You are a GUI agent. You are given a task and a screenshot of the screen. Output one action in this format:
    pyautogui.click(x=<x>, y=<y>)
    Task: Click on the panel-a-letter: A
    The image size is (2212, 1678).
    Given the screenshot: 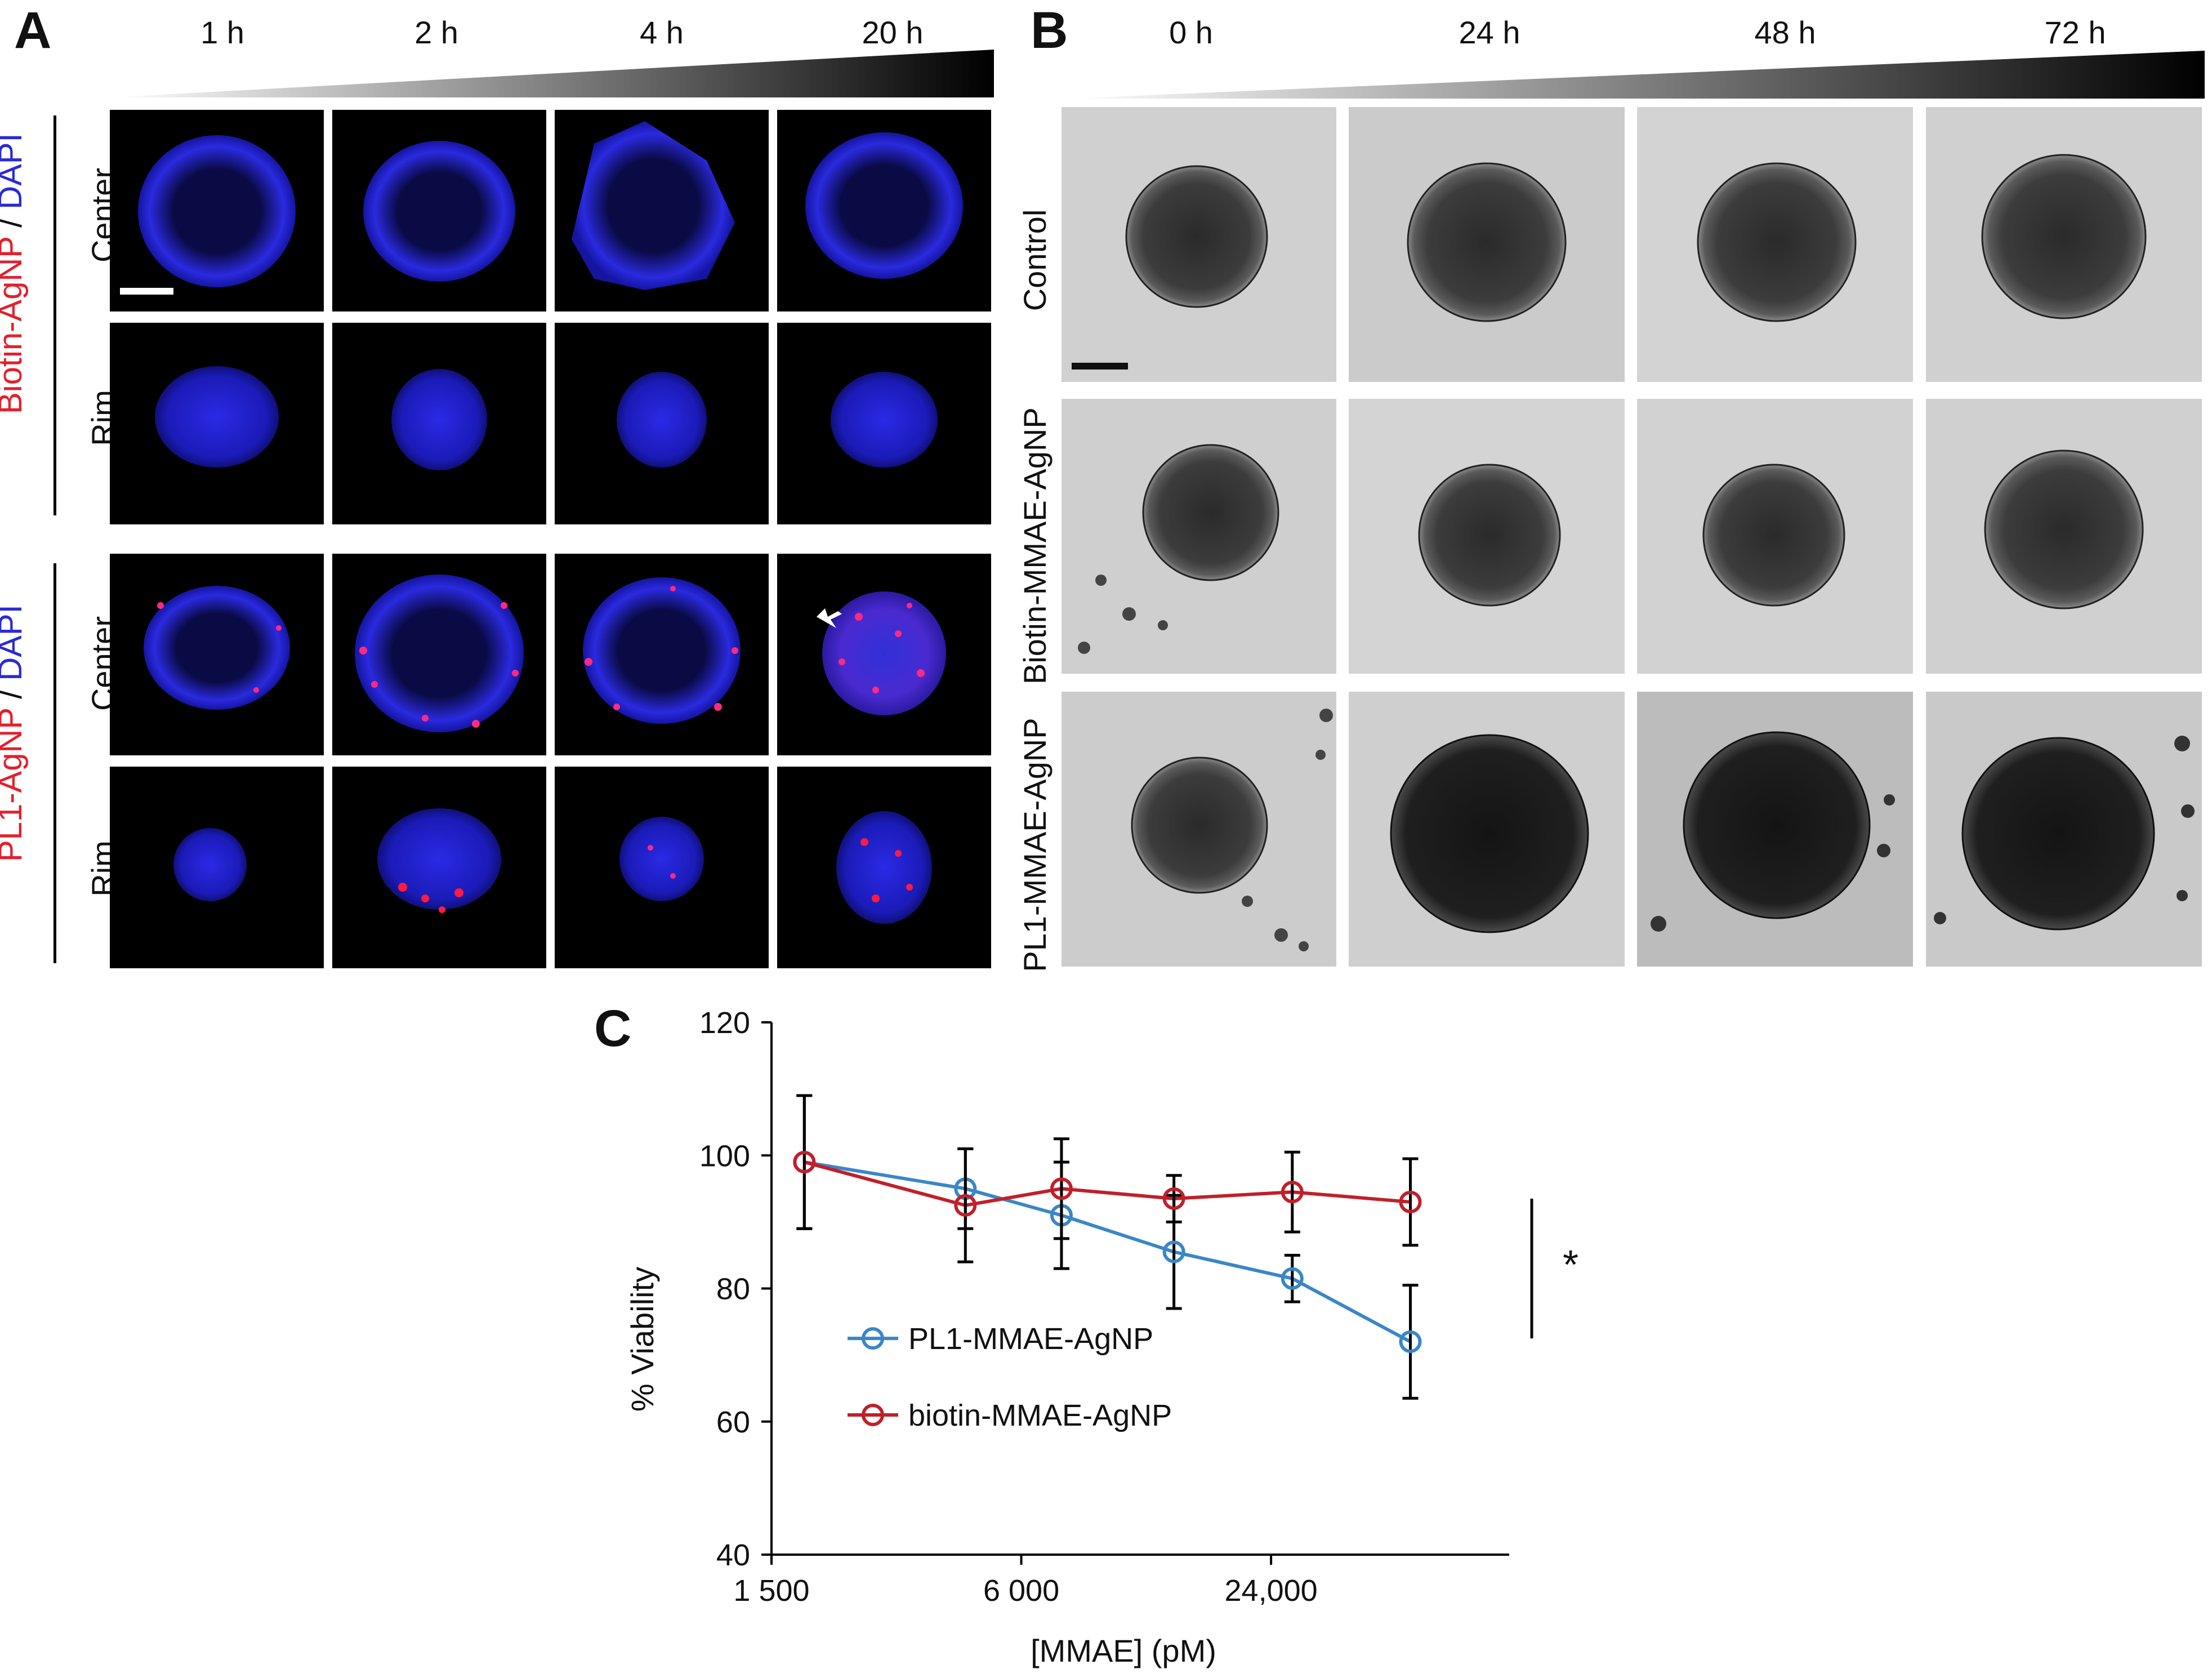 What is the action you would take?
    pyautogui.click(x=33, y=30)
    